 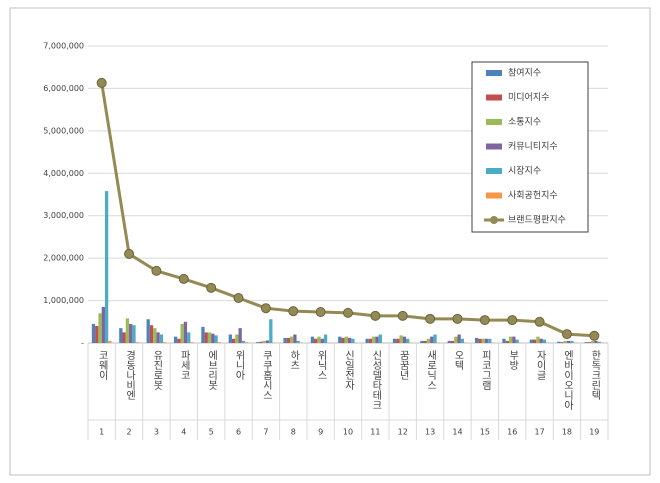 What do you see at coordinates (458, 360) in the screenshot?
I see `x-tick-label: 오텍` at bounding box center [458, 360].